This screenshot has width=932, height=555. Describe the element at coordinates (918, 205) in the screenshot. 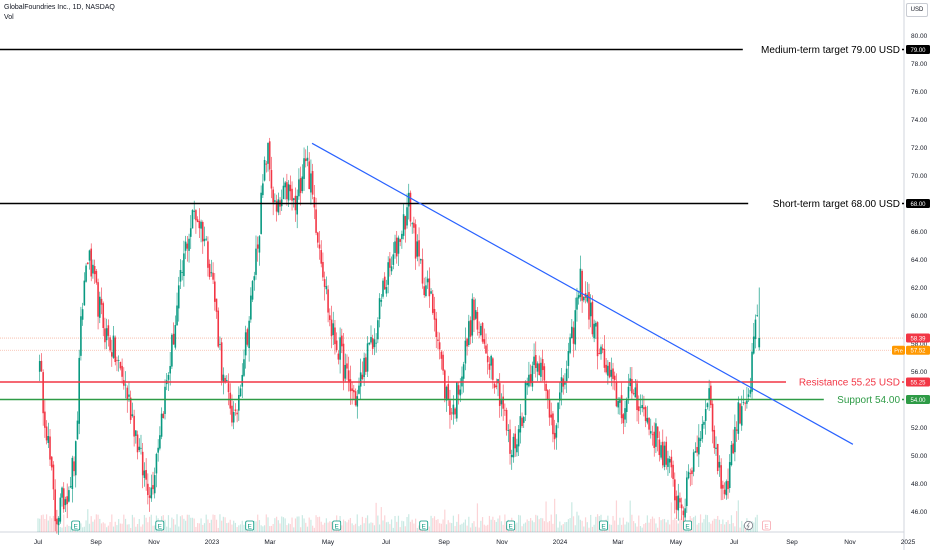

I see `level-badge-label: 68.00` at that location.